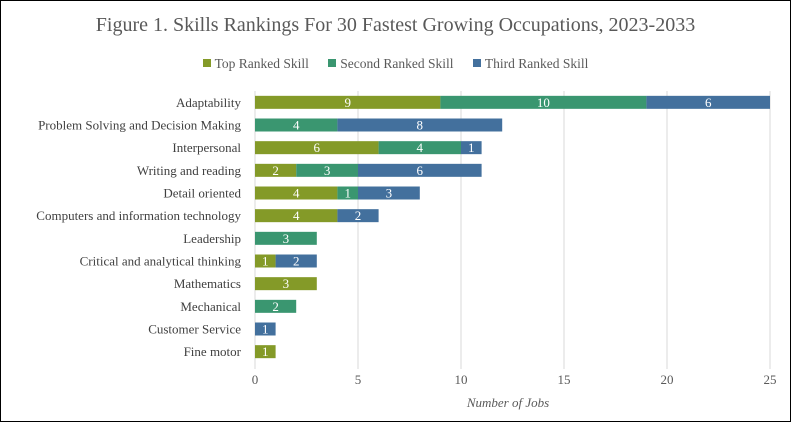 The width and height of the screenshot is (791, 422). What do you see at coordinates (255, 379) in the screenshot?
I see `x-tick-label-0: 0` at bounding box center [255, 379].